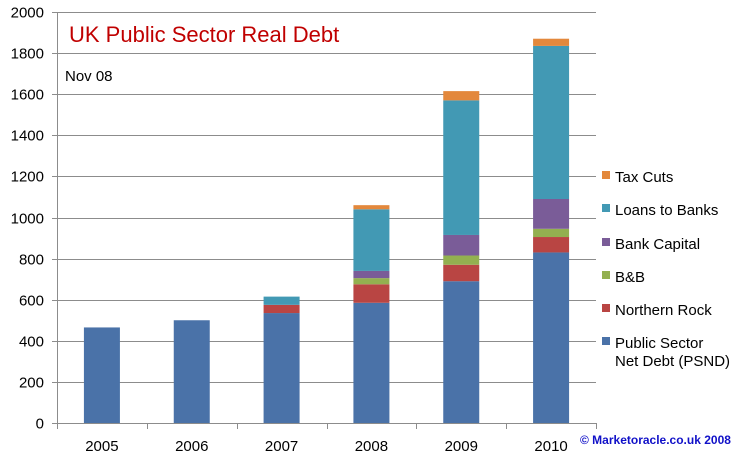 The width and height of the screenshot is (747, 462). Describe the element at coordinates (281, 368) in the screenshot. I see `bar-segment-public-sector-net-debt-psnd--2007` at that location.